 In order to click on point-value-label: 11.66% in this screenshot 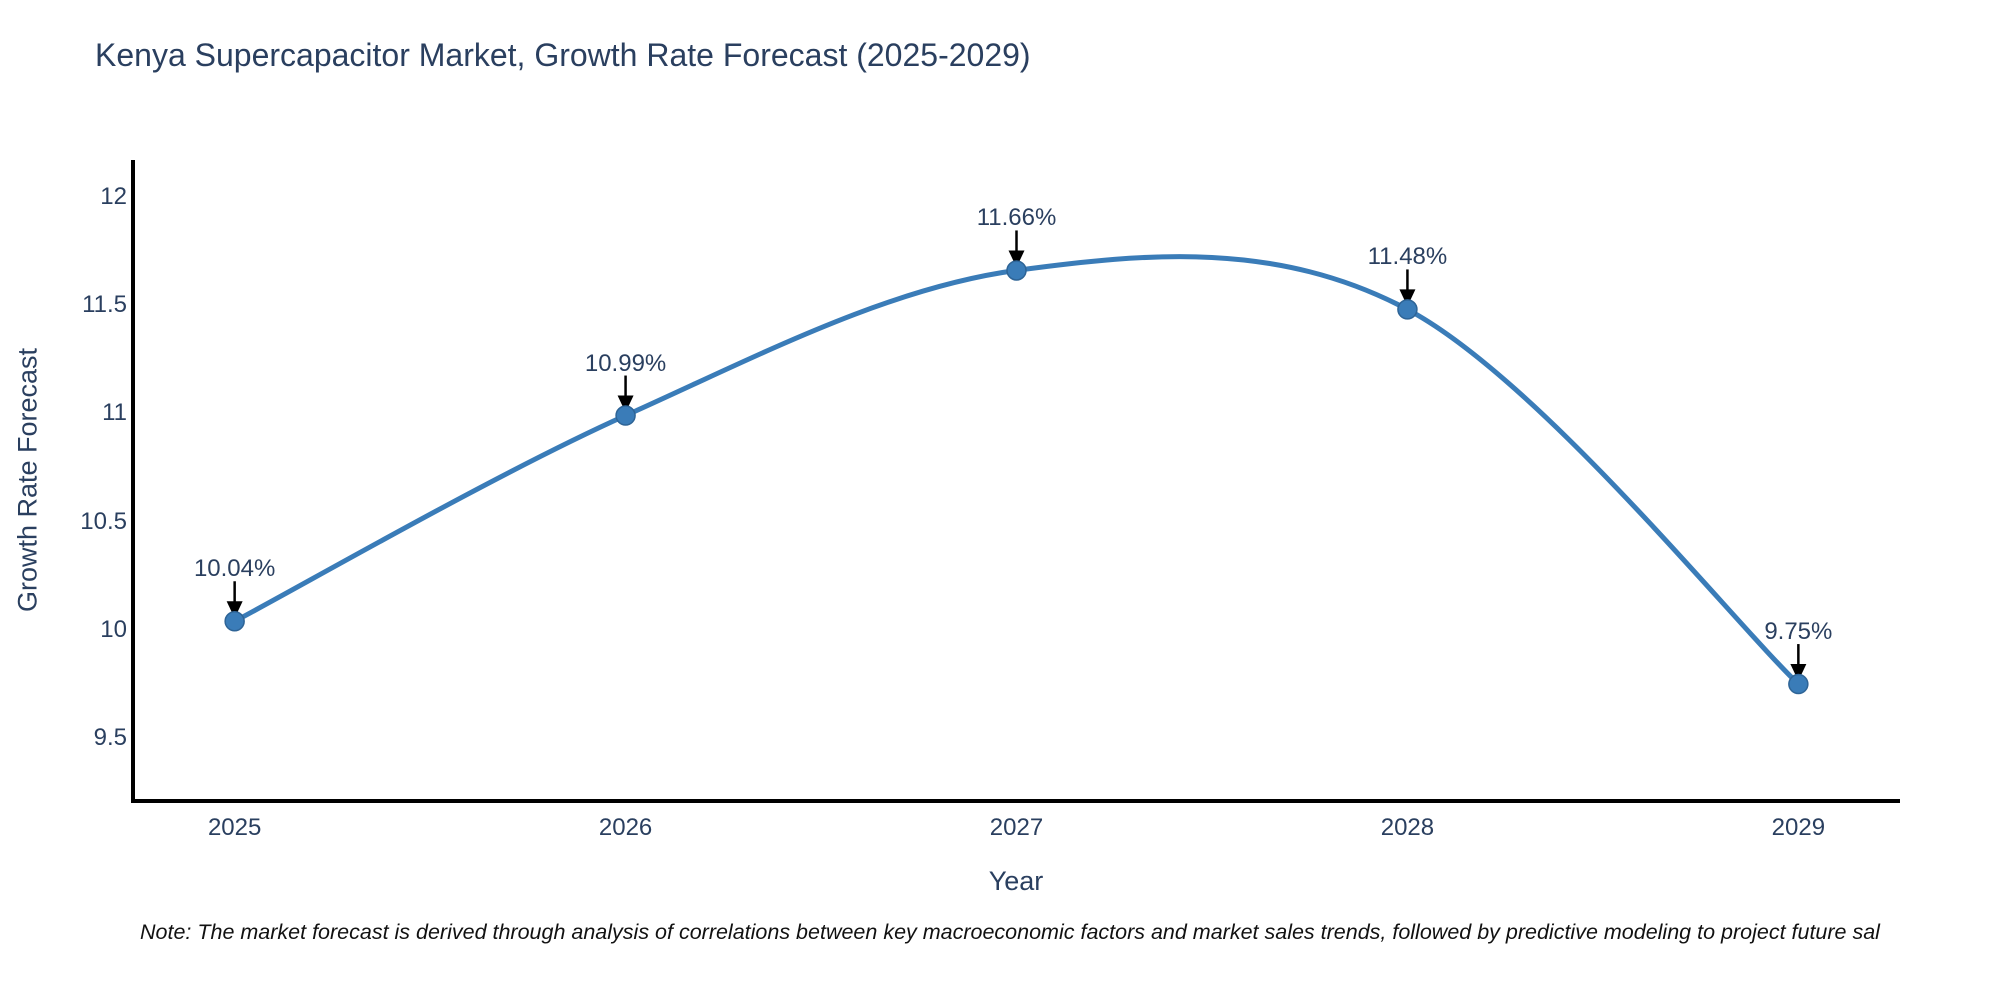, I will do `click(1016, 218)`.